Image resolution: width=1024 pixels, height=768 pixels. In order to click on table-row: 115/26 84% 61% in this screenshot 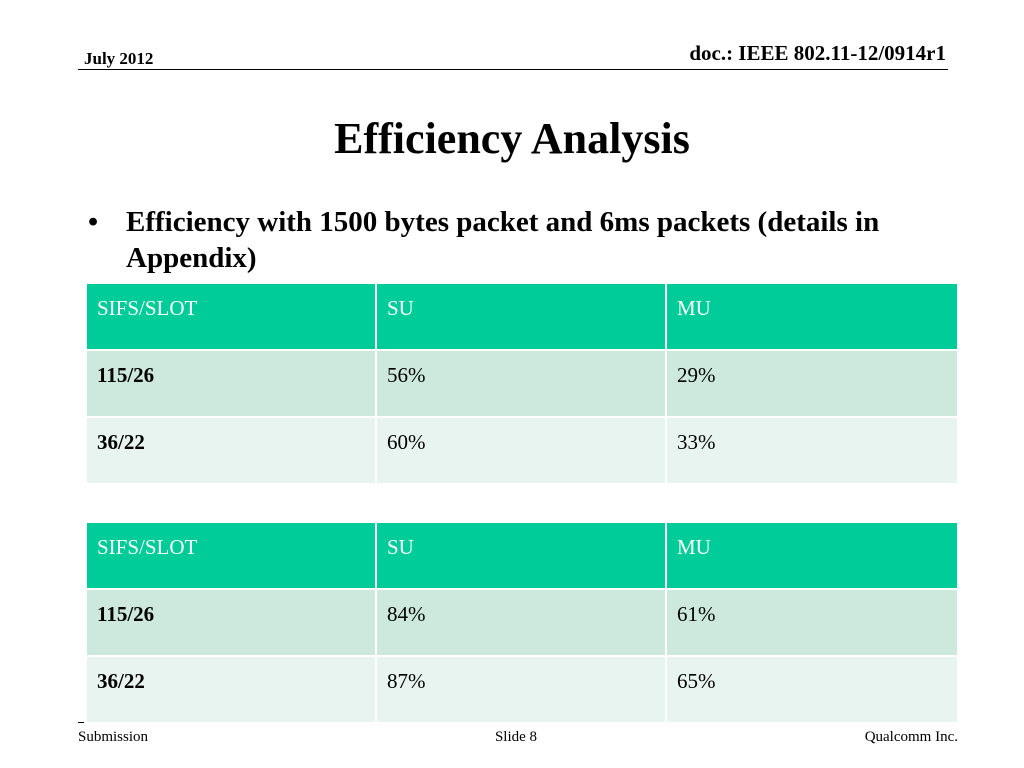, I will do `click(522, 622)`.